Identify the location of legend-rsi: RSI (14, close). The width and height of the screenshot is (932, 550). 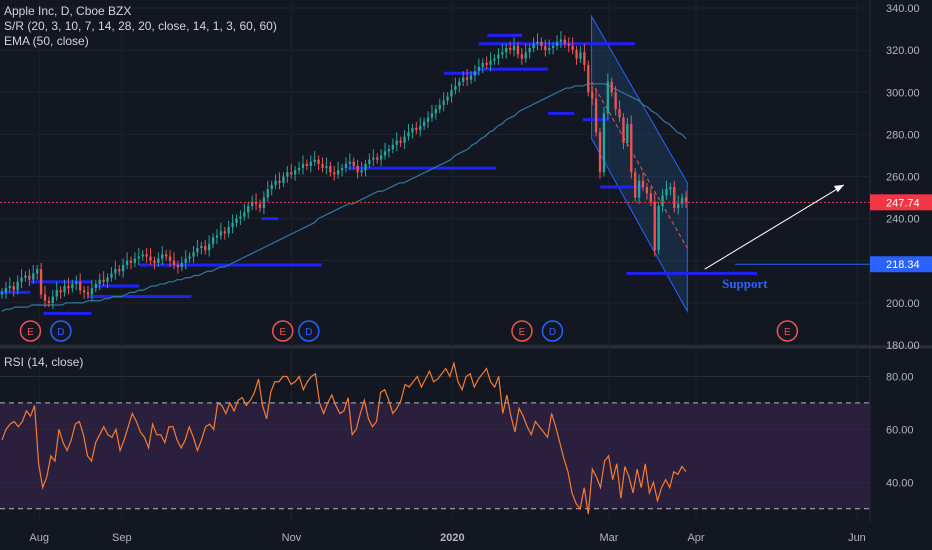
(43, 362).